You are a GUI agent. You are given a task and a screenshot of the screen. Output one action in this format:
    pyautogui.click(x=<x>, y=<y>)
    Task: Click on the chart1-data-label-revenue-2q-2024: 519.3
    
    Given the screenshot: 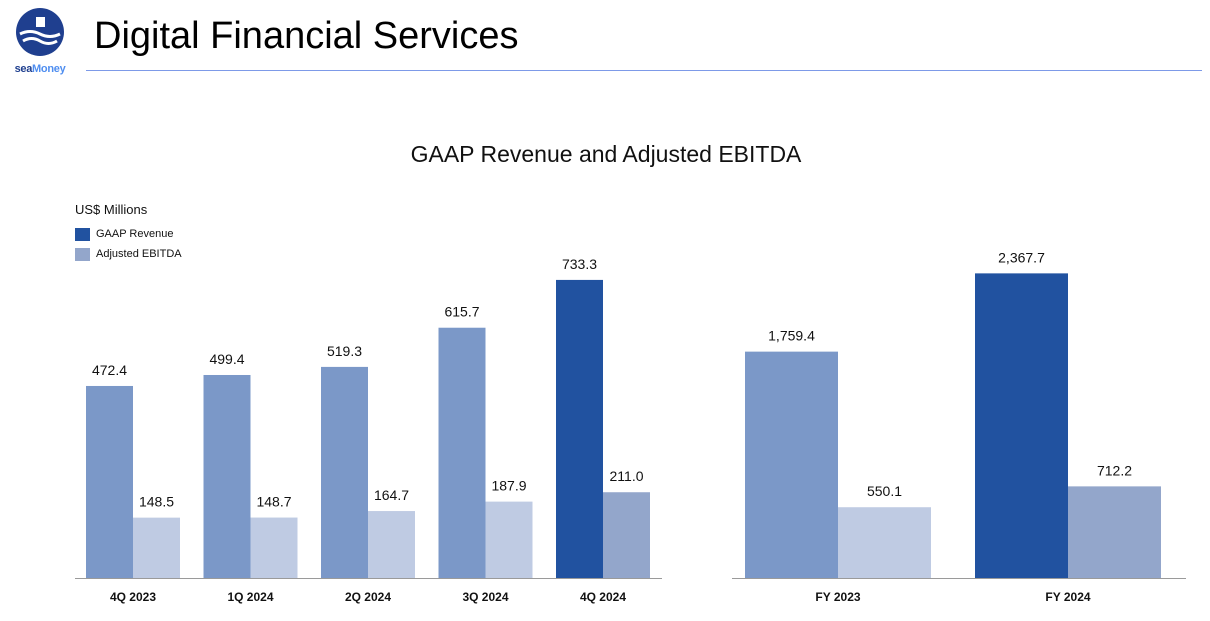 What is the action you would take?
    pyautogui.click(x=344, y=351)
    